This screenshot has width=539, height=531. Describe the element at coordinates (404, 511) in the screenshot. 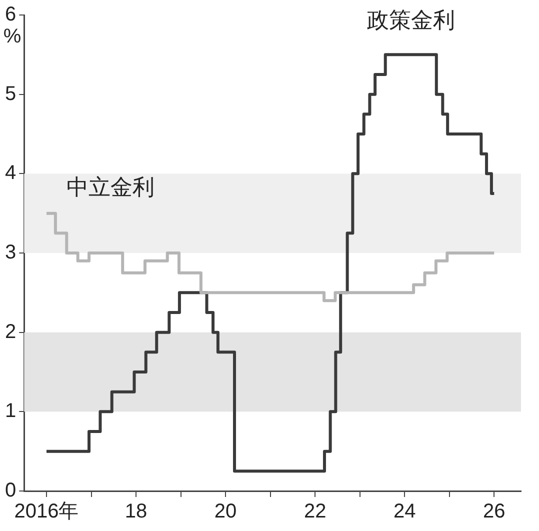

I see `x-tick-label: 24` at that location.